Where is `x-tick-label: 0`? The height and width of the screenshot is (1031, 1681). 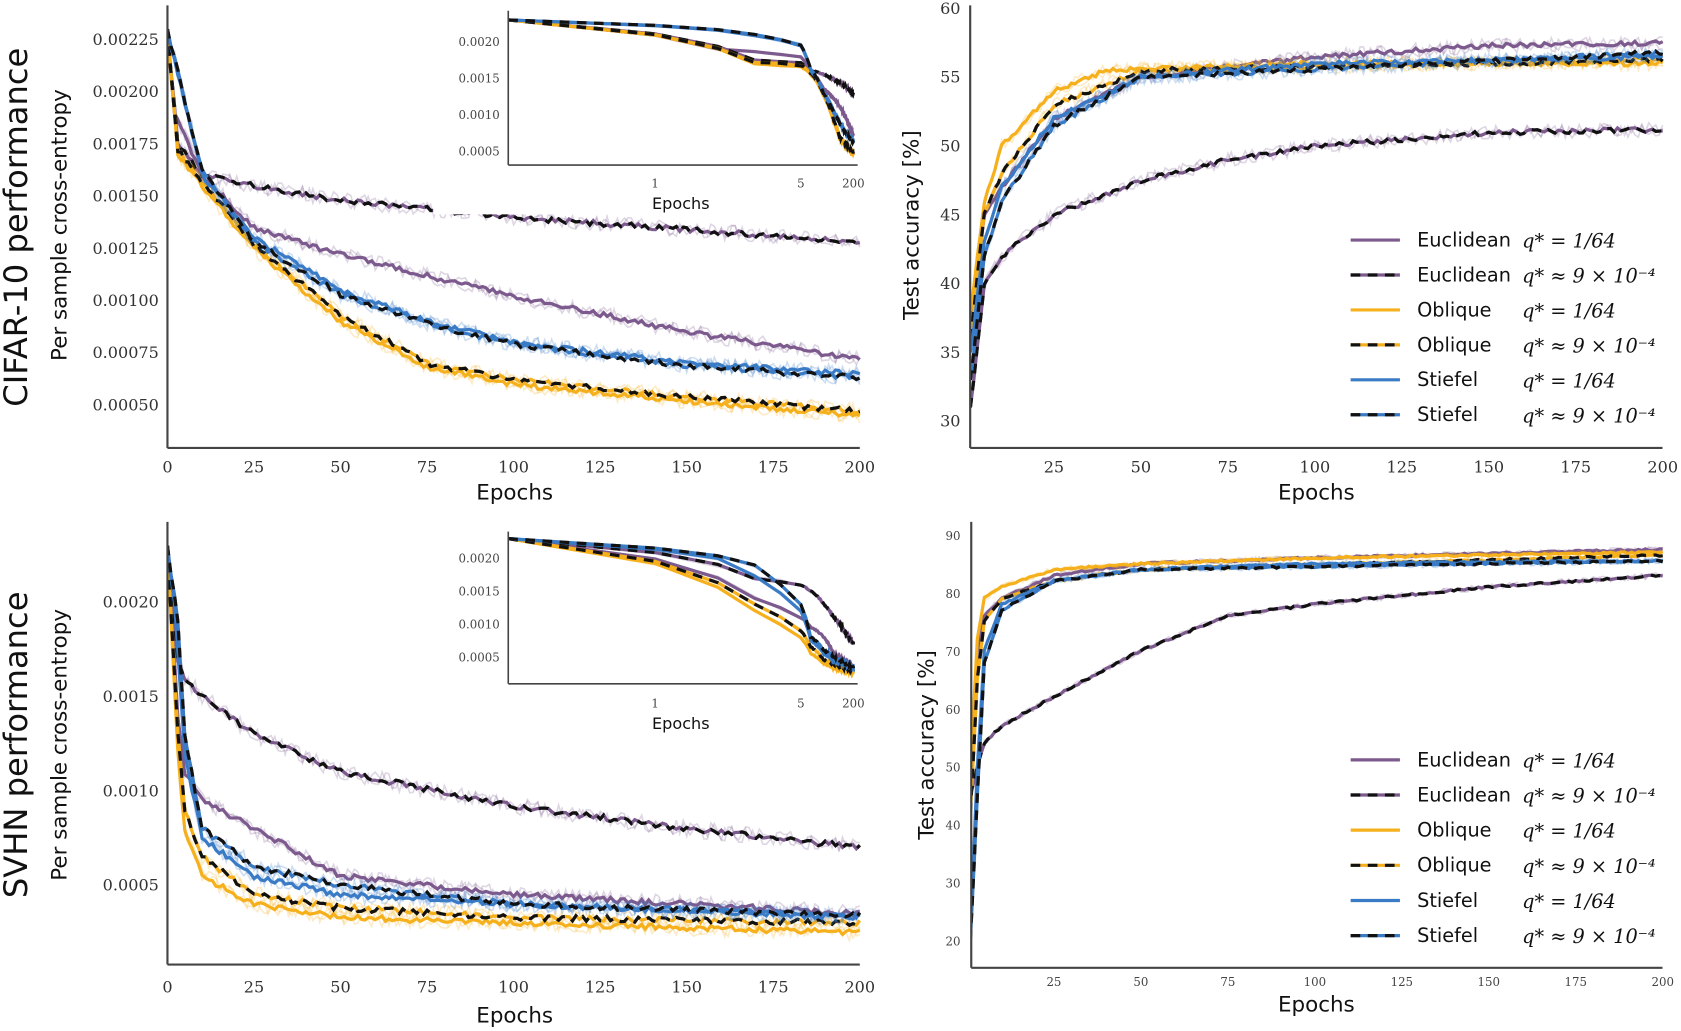
x-tick-label: 0 is located at coordinates (167, 467).